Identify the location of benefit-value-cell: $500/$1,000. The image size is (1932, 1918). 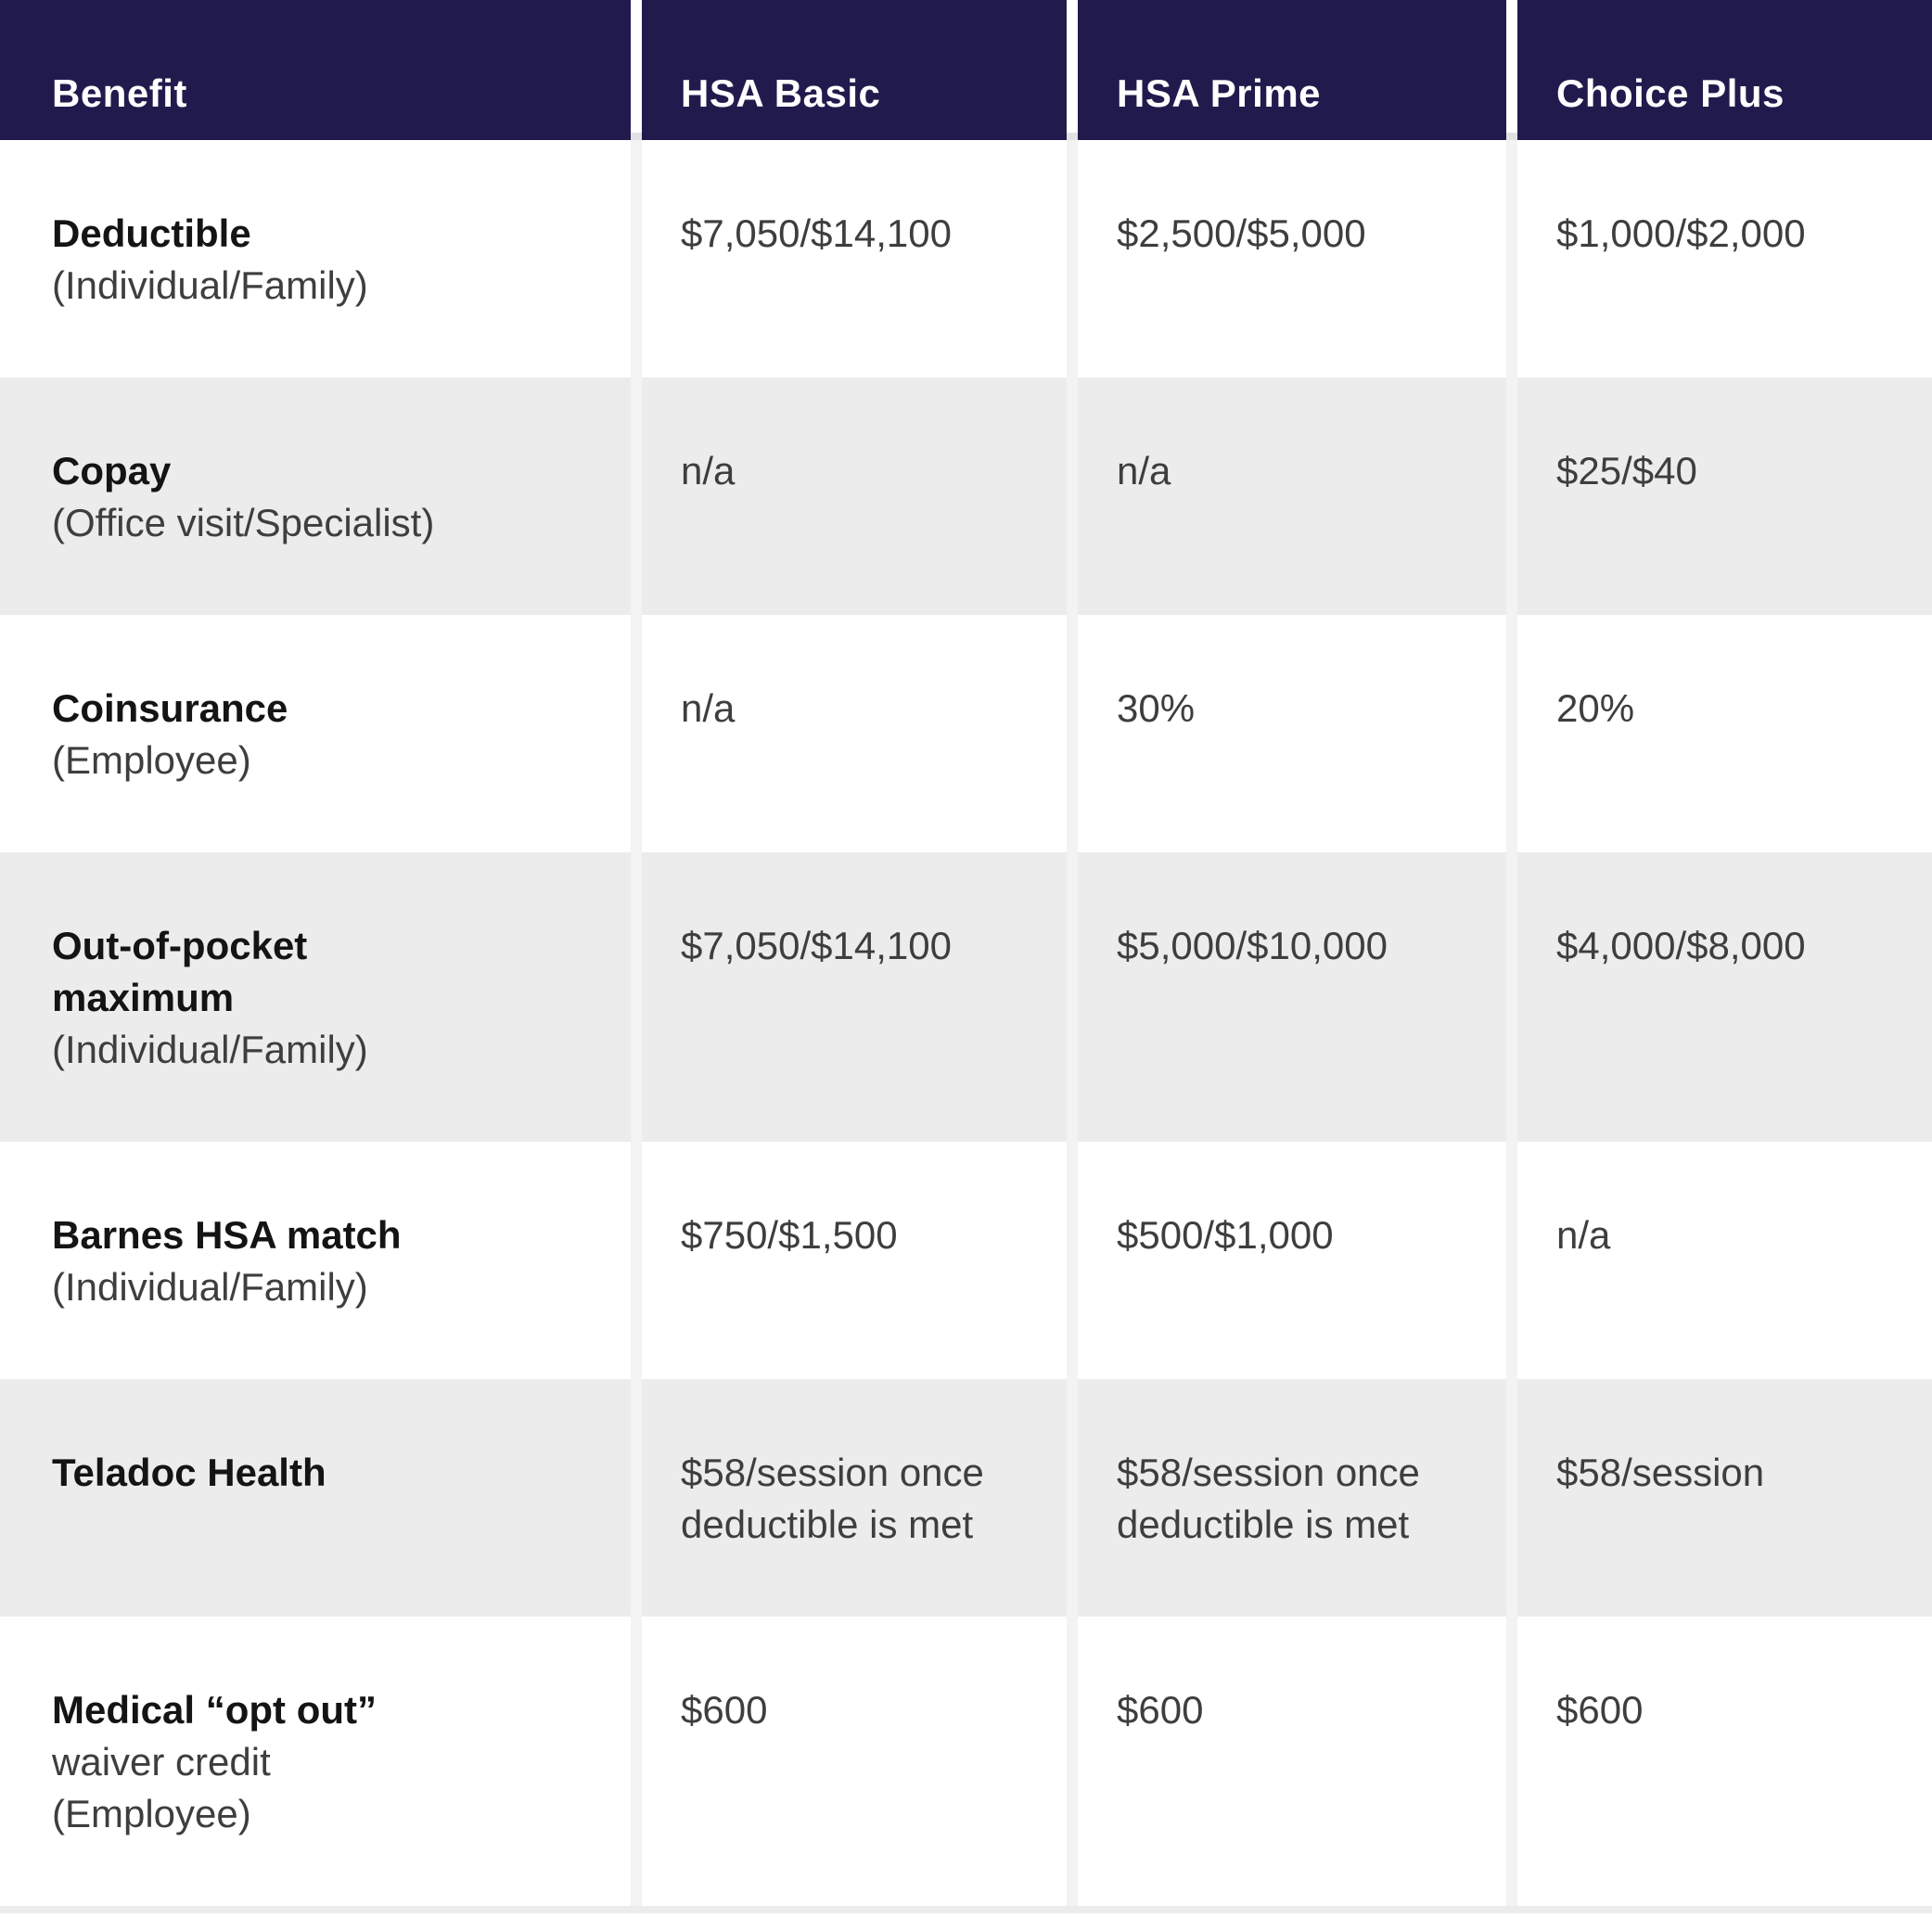
(1292, 1260).